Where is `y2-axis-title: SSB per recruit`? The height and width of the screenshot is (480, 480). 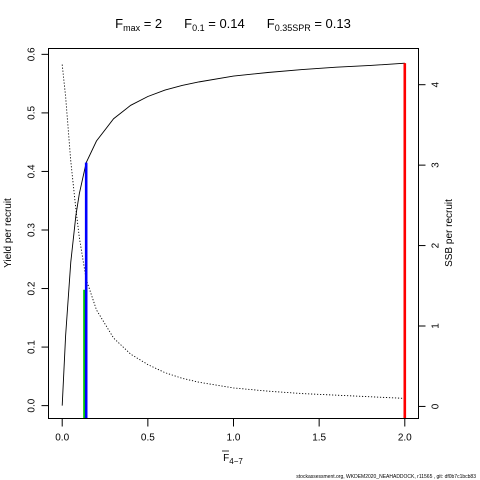
y2-axis-title: SSB per recruit is located at coordinates (449, 233).